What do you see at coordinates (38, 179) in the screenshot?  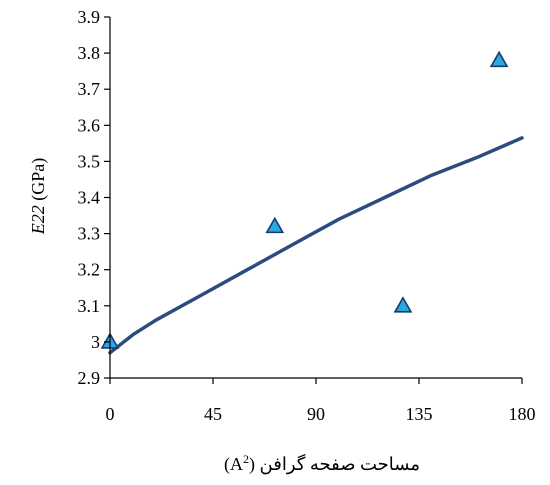 I see `y-axis-title-unit: (GPa)` at bounding box center [38, 179].